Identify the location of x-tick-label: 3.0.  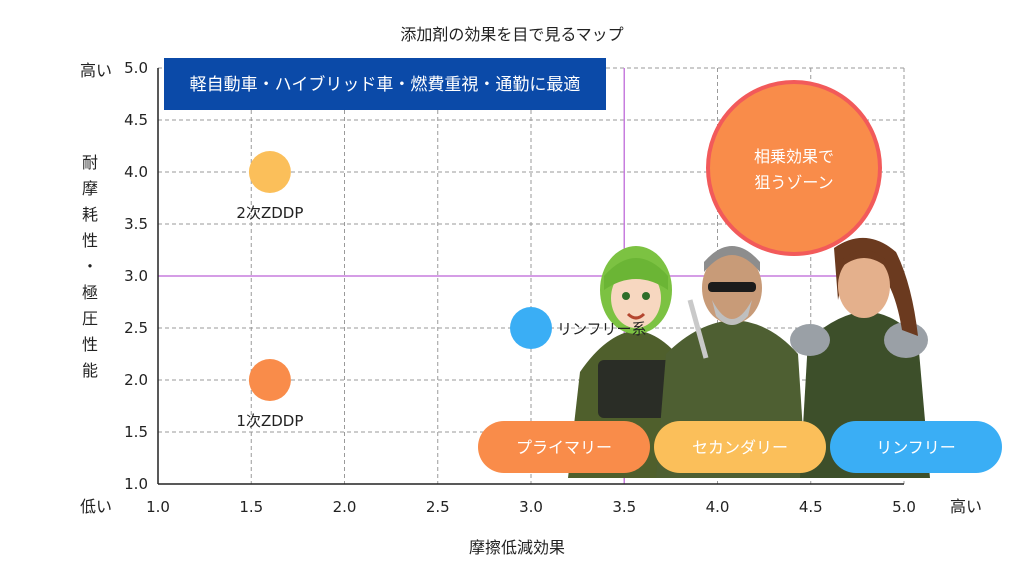
(531, 507).